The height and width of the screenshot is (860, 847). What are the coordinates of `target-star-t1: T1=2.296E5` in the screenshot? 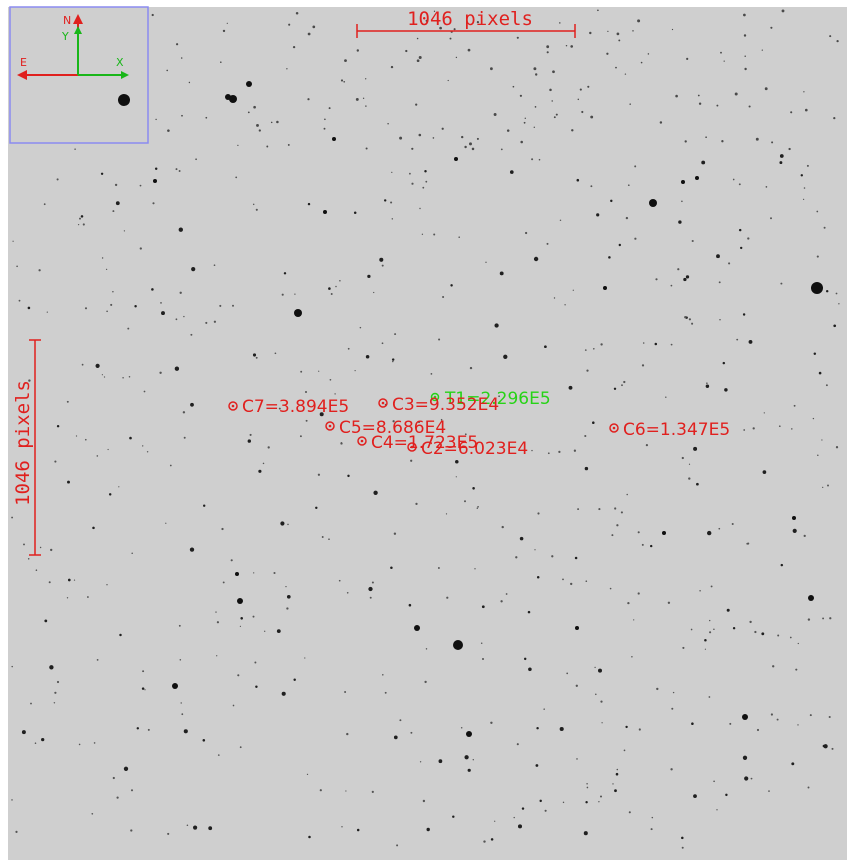 It's located at (490, 399).